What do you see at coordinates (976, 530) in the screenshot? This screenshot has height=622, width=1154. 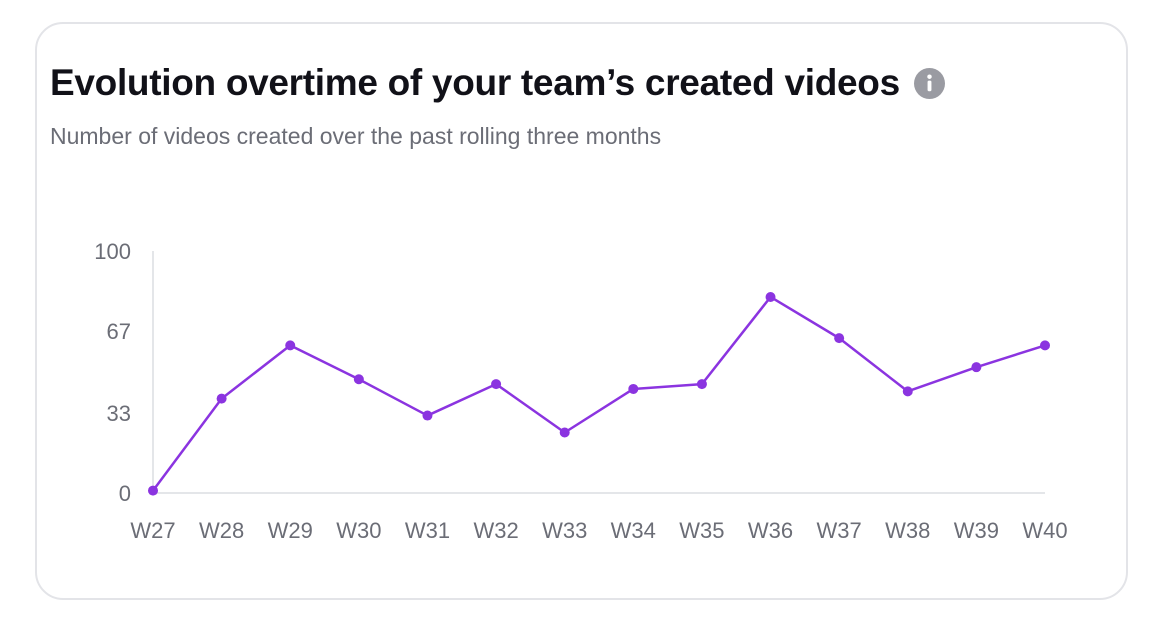 I see `x-tick-label: W39` at bounding box center [976, 530].